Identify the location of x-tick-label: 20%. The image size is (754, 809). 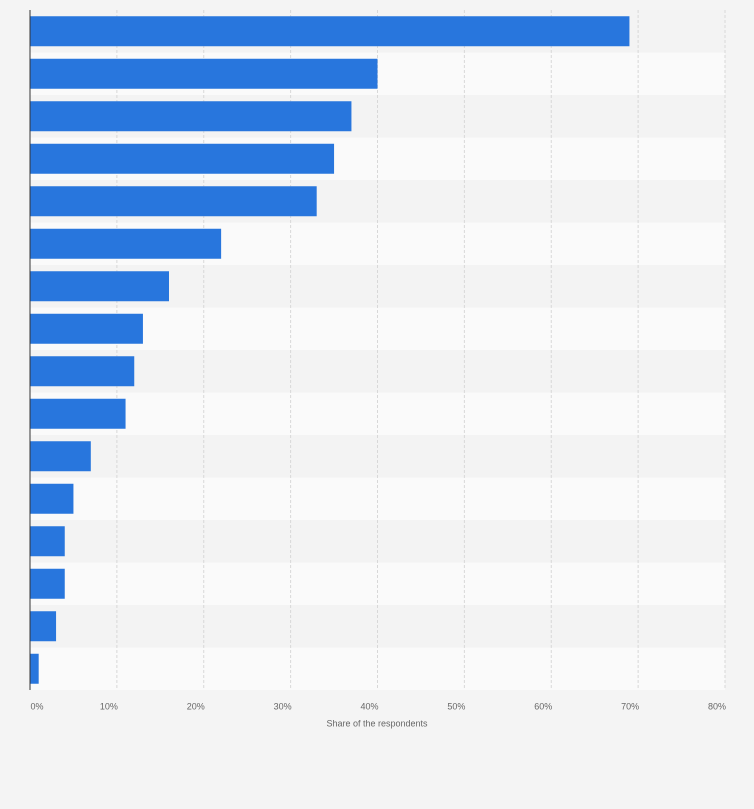
(196, 706).